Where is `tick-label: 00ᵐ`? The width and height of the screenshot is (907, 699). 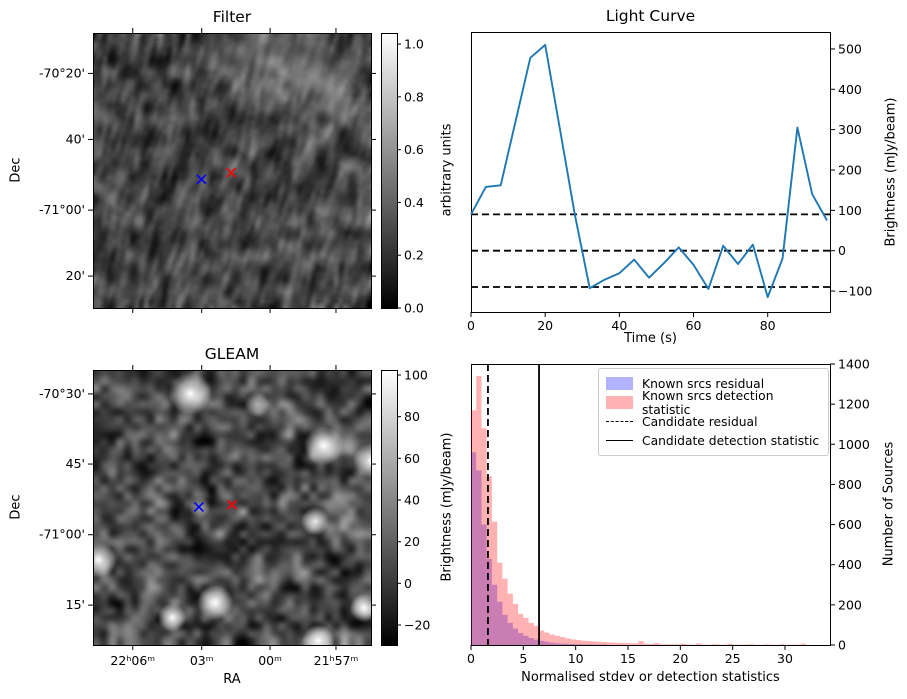 tick-label: 00ᵐ is located at coordinates (270, 660).